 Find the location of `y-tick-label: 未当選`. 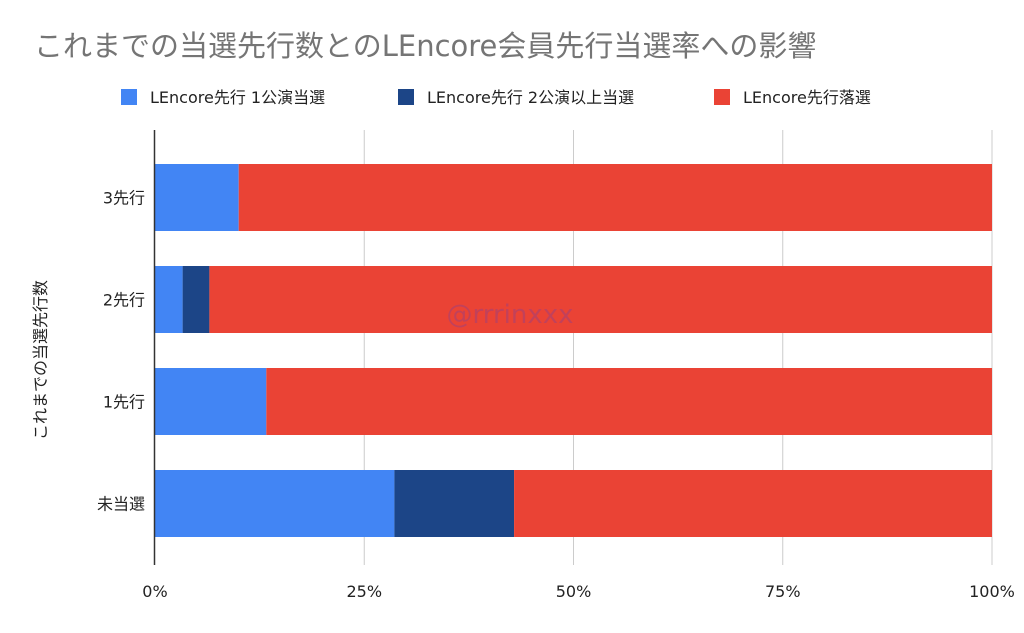

y-tick-label: 未当選 is located at coordinates (121, 504).